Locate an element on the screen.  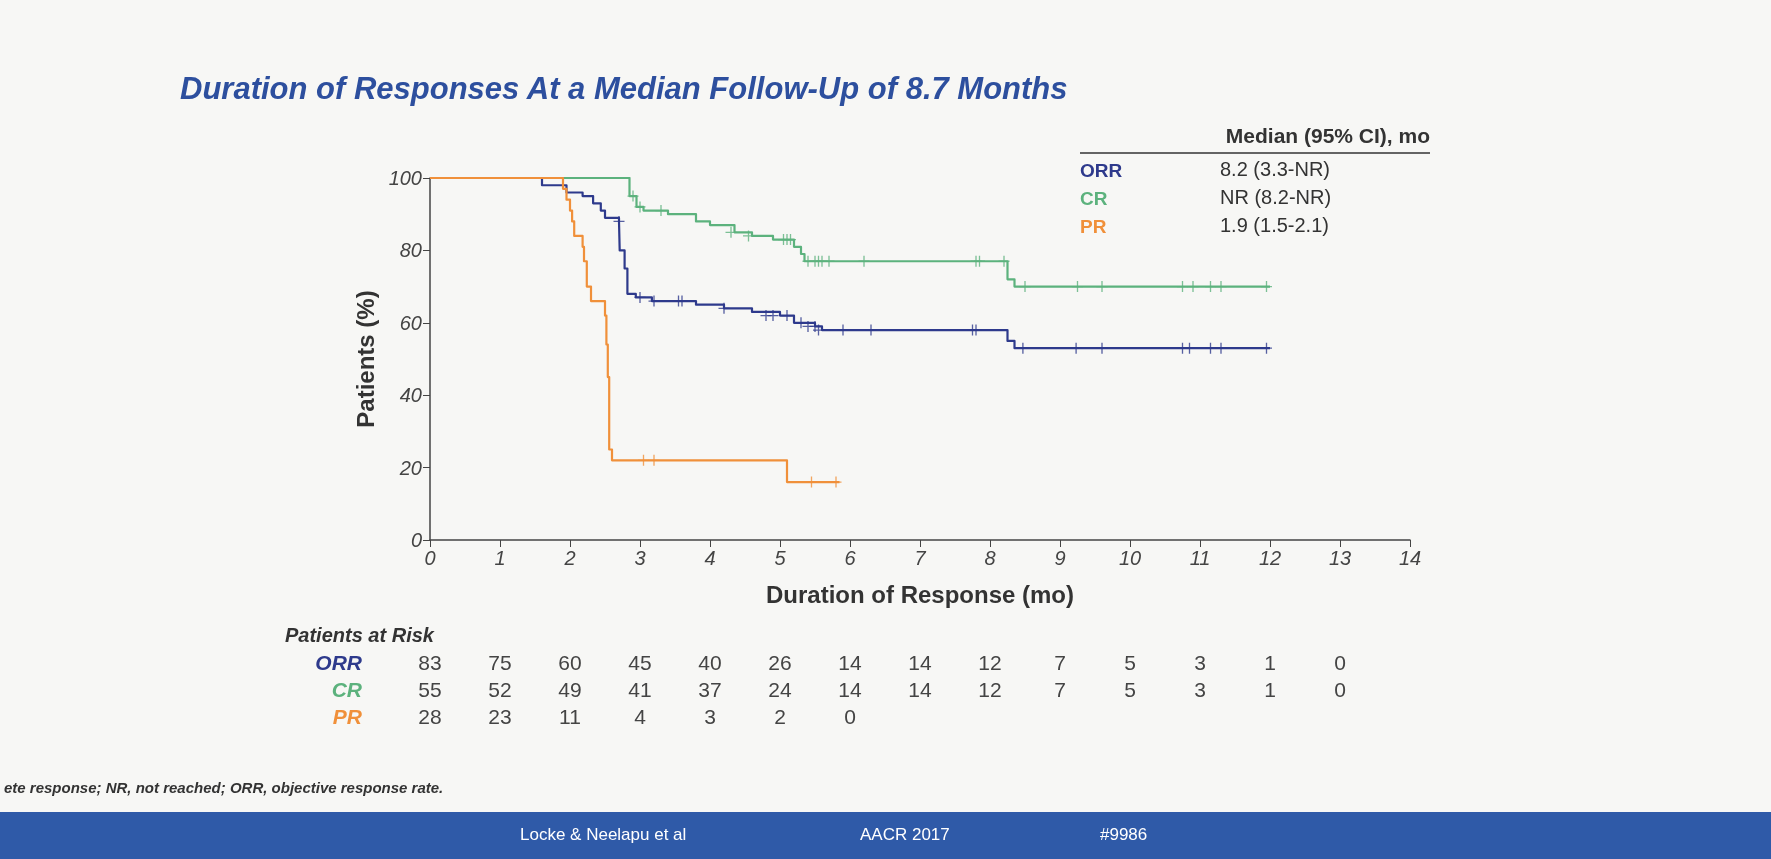
text: PR 28 23 11 4 3 2 0 is located at coordinates (594, 716).